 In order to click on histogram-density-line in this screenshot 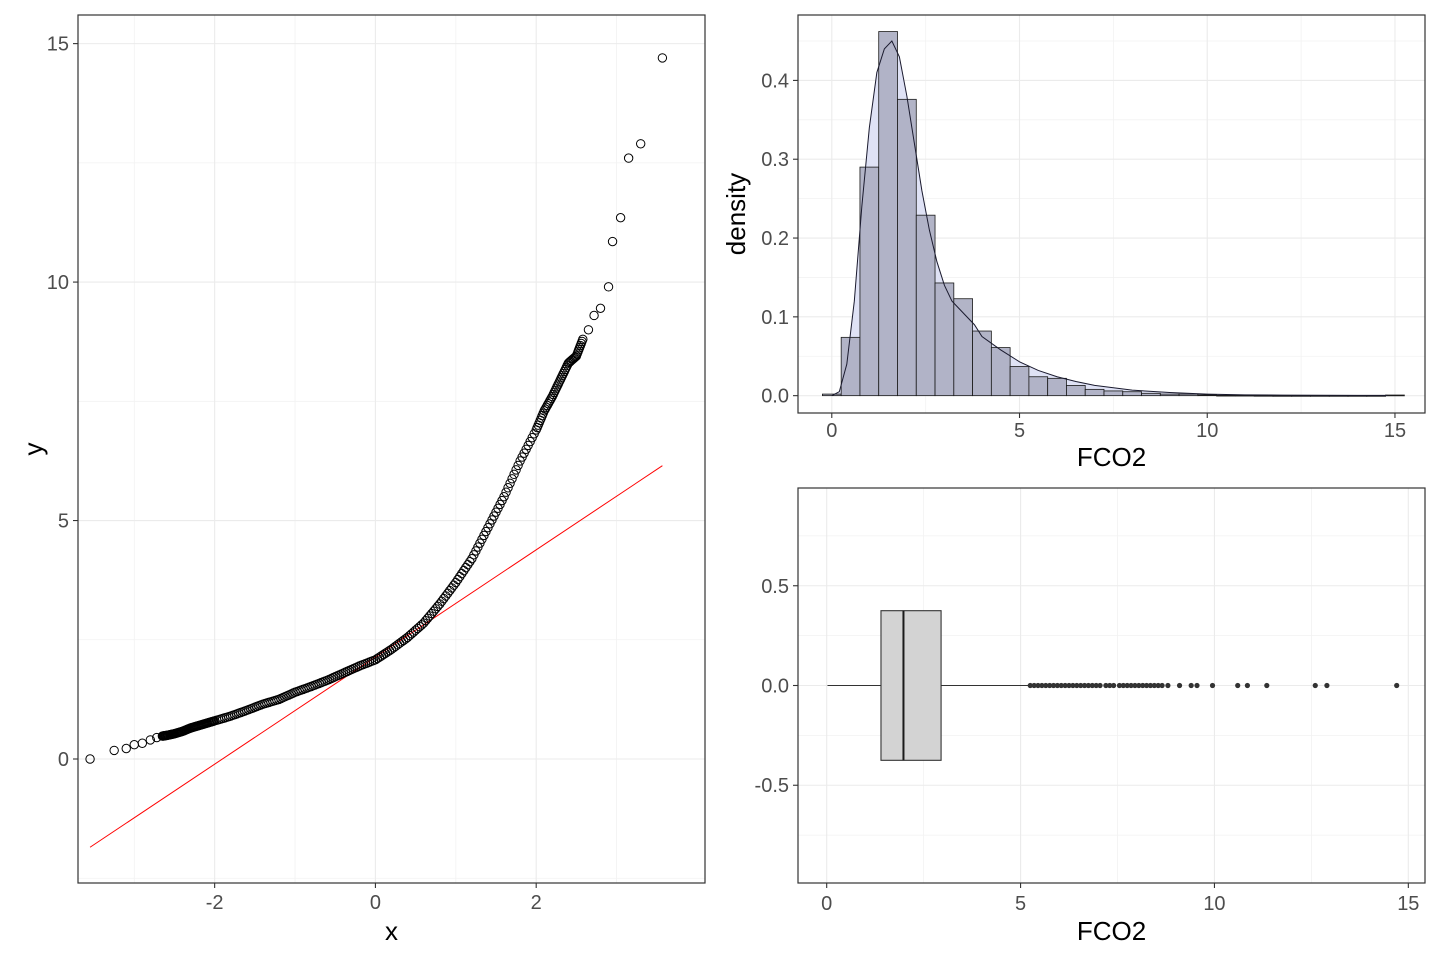, I will do `click(1109, 218)`.